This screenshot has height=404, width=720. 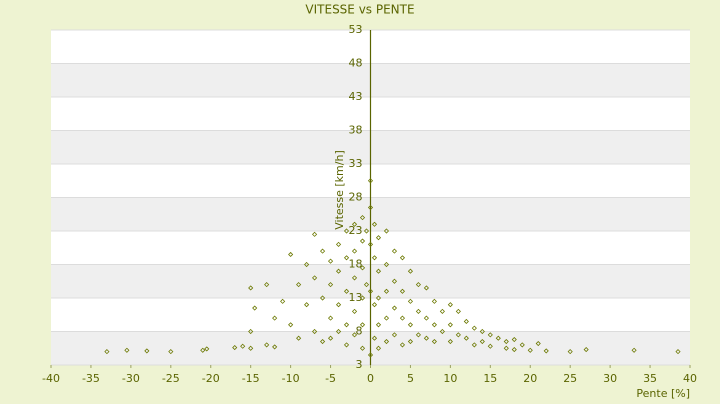 What do you see at coordinates (91, 378) in the screenshot?
I see `x-tick-label: -35` at bounding box center [91, 378].